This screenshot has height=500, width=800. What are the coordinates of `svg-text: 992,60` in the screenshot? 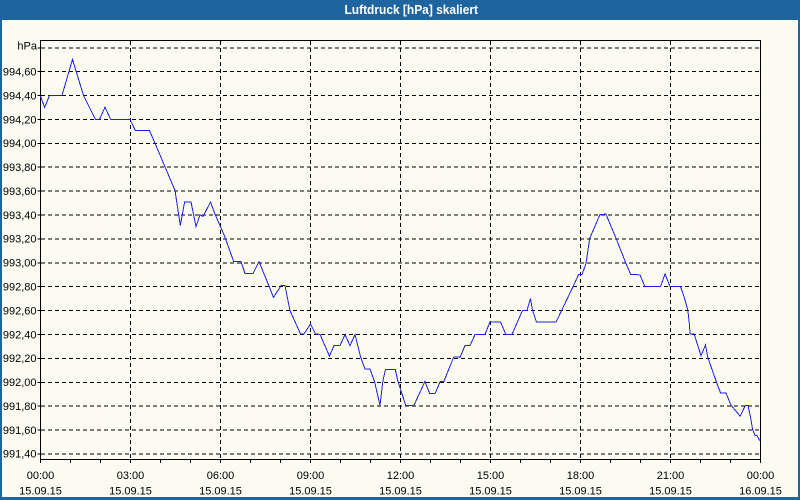 It's located at (20, 311).